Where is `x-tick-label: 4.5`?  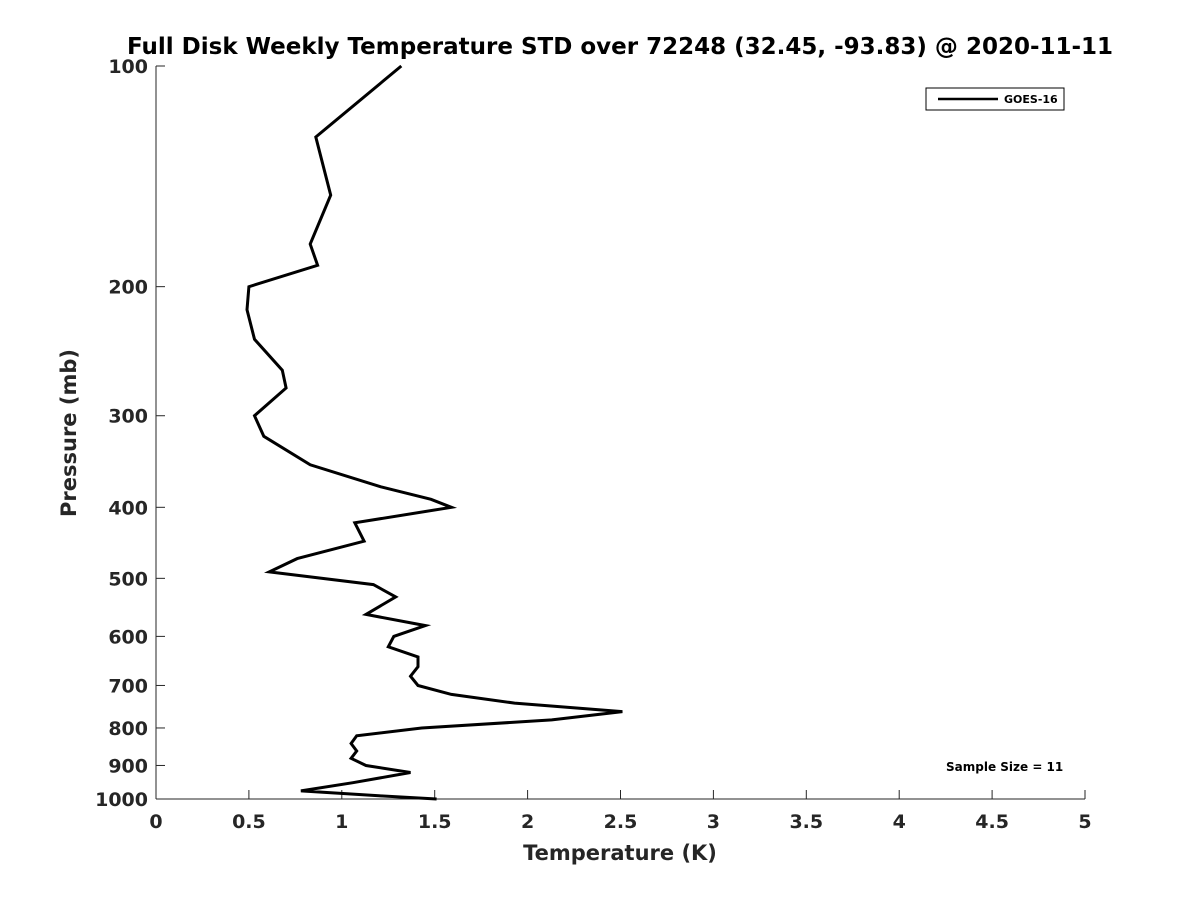 x-tick-label: 4.5 is located at coordinates (992, 822).